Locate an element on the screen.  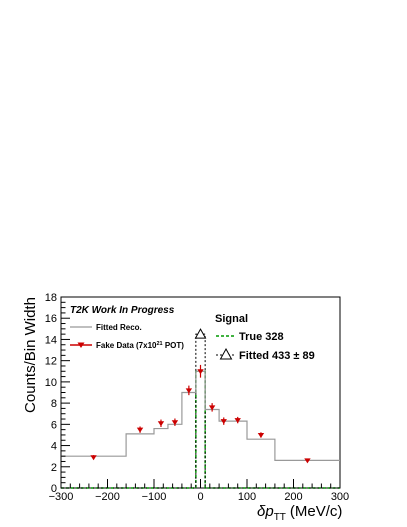
y-tick-label: 0 is located at coordinates (54, 489).